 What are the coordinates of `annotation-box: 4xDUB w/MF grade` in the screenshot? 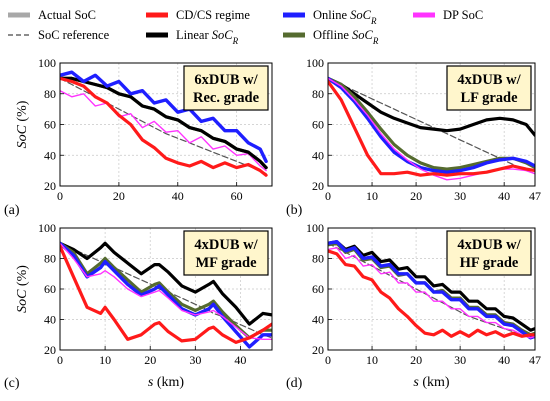 It's located at (226, 253).